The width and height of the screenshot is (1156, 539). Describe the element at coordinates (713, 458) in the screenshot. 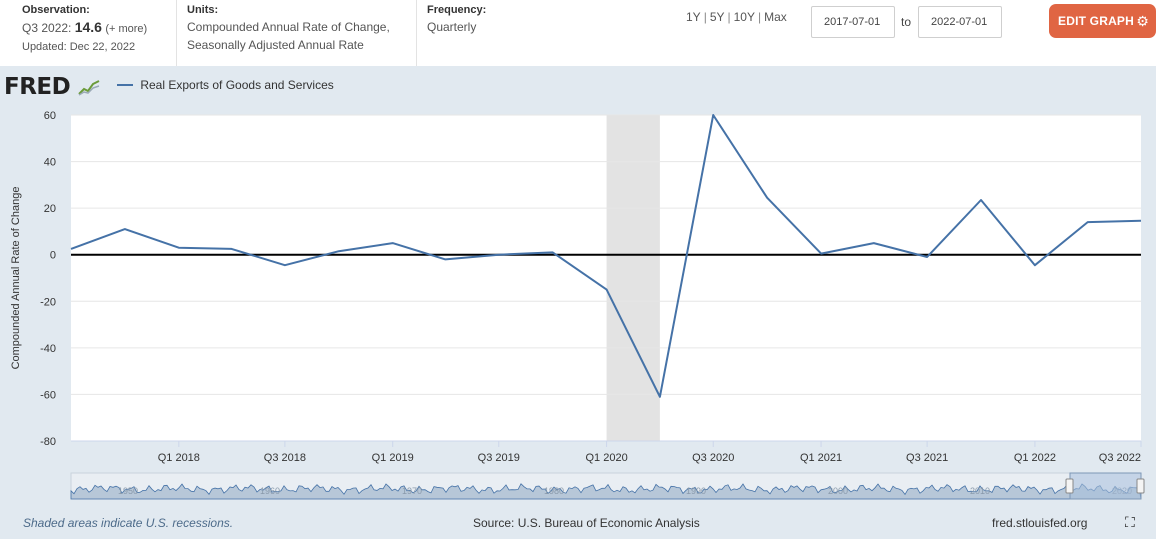

I see `x-tick-label: Q3 2020` at that location.